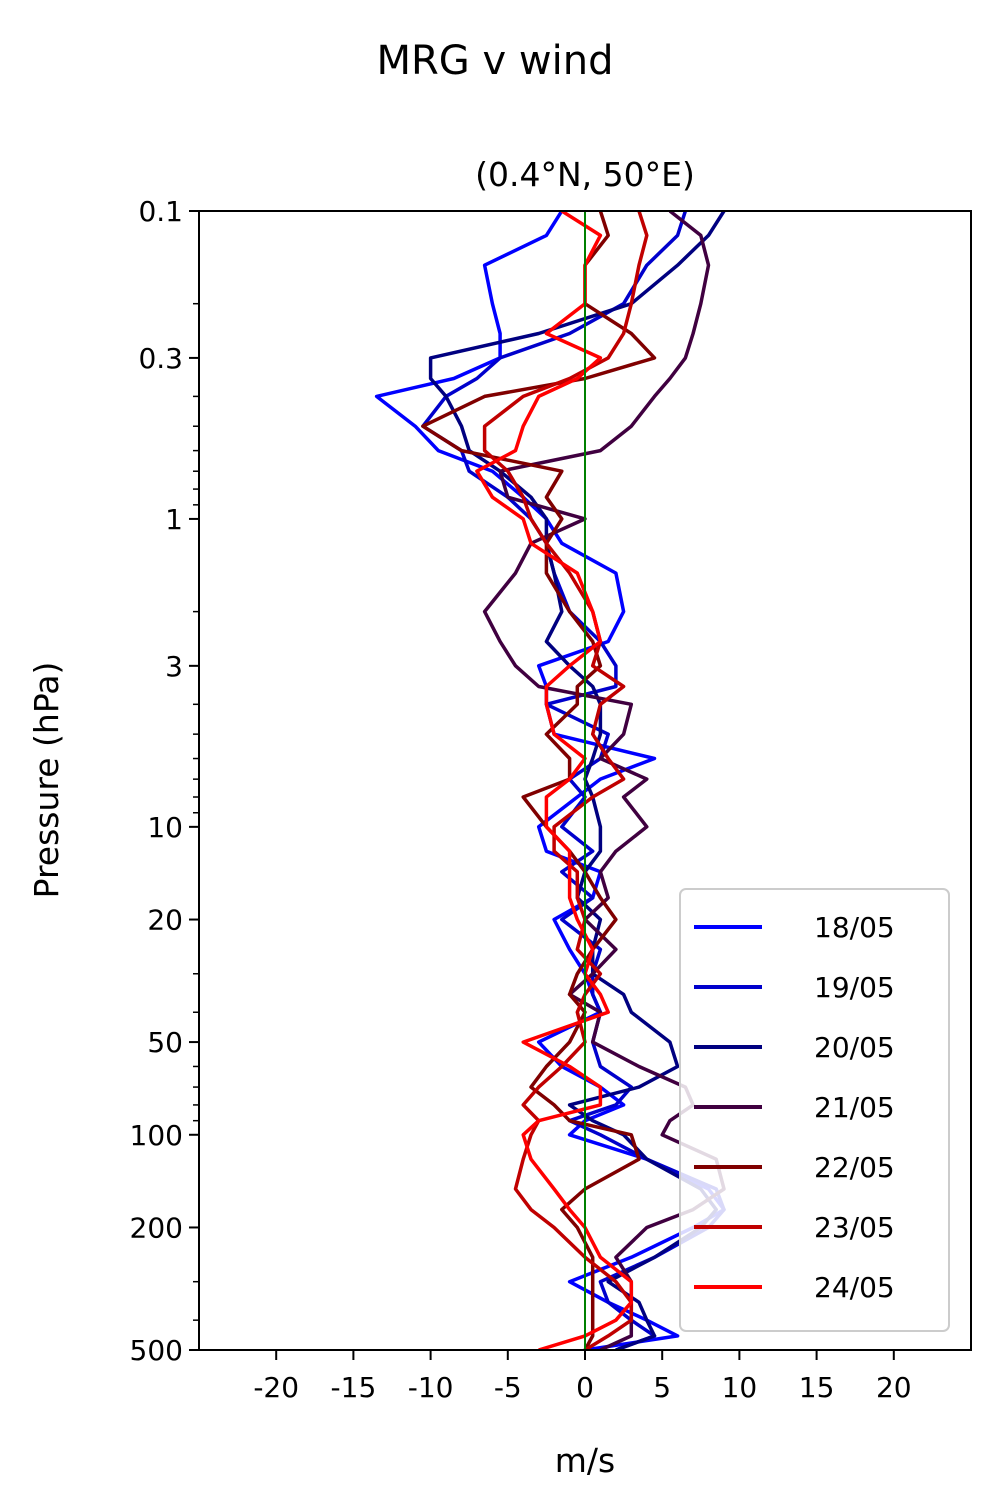 The image size is (990, 1500). What do you see at coordinates (165, 920) in the screenshot?
I see `y-tick-label: 20` at bounding box center [165, 920].